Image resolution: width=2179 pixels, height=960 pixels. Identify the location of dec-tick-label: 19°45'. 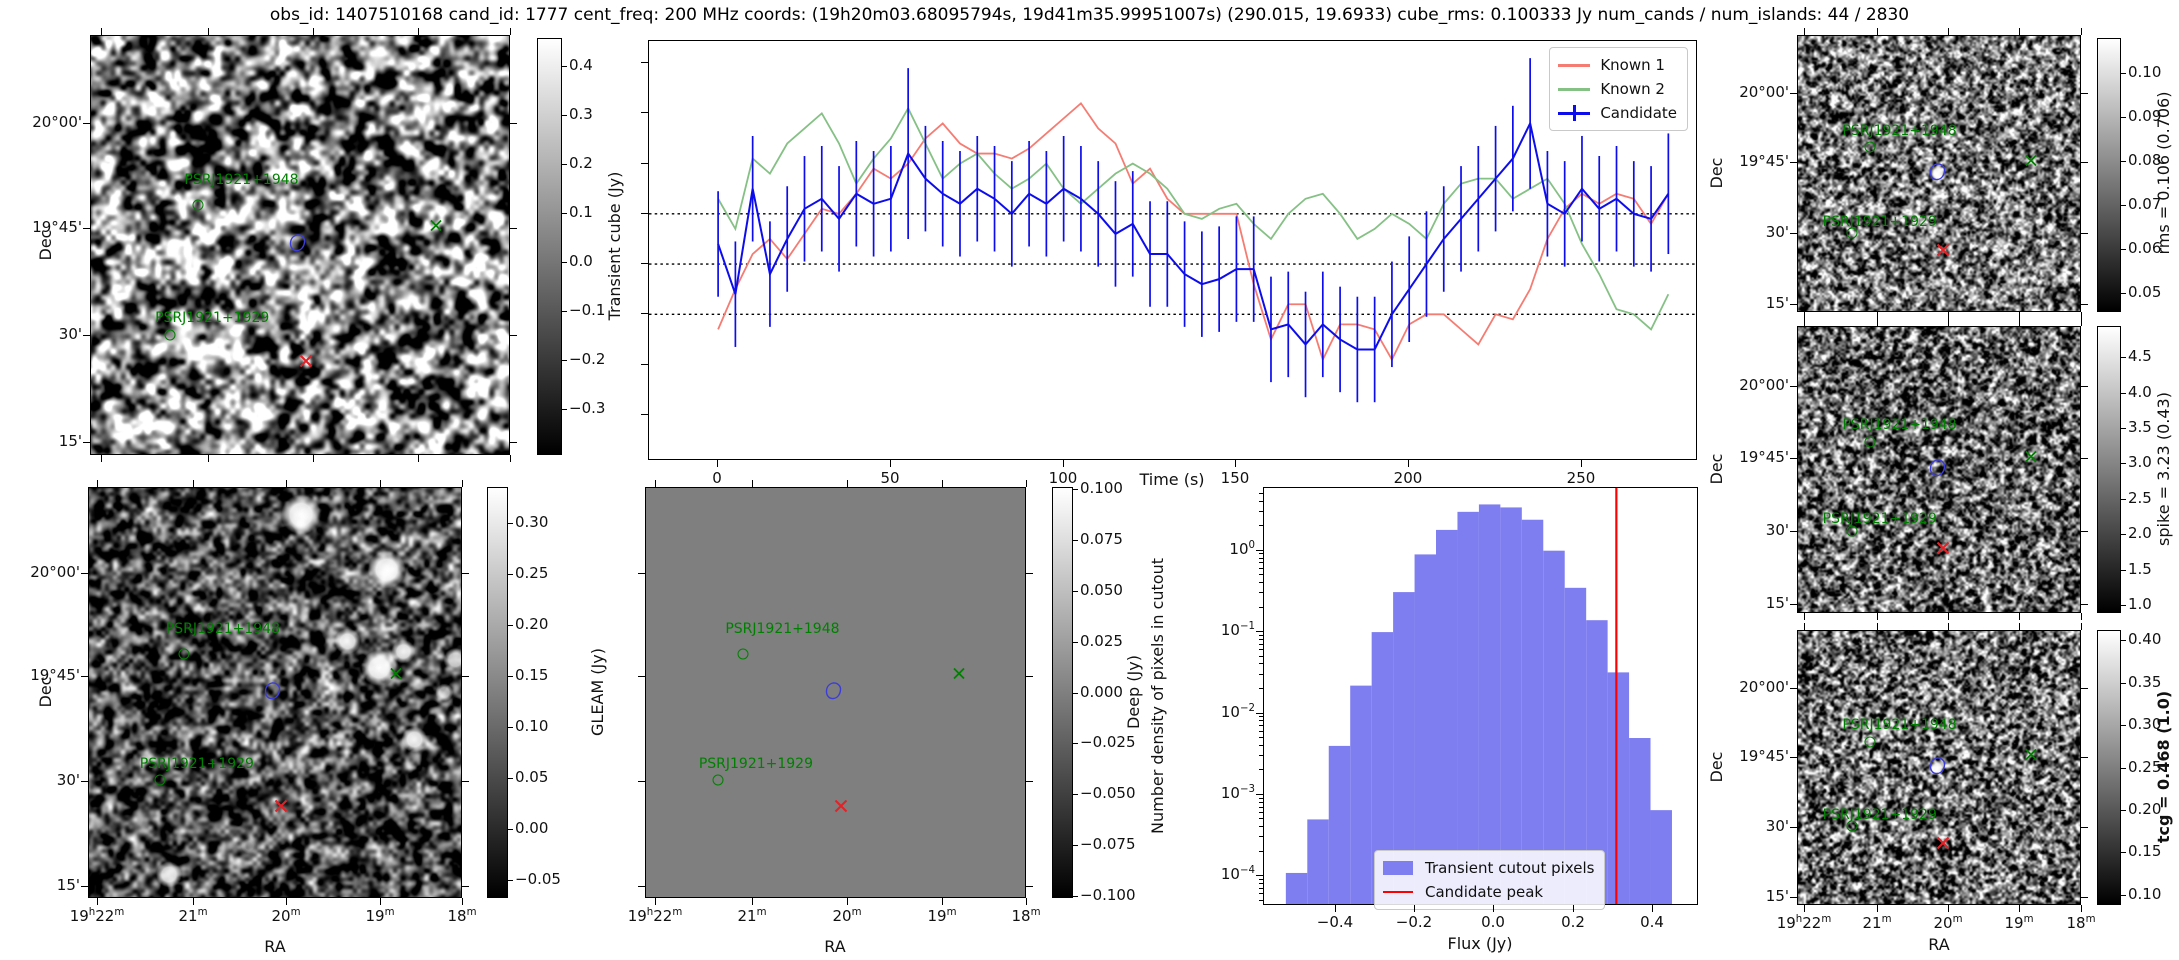
(55, 675).